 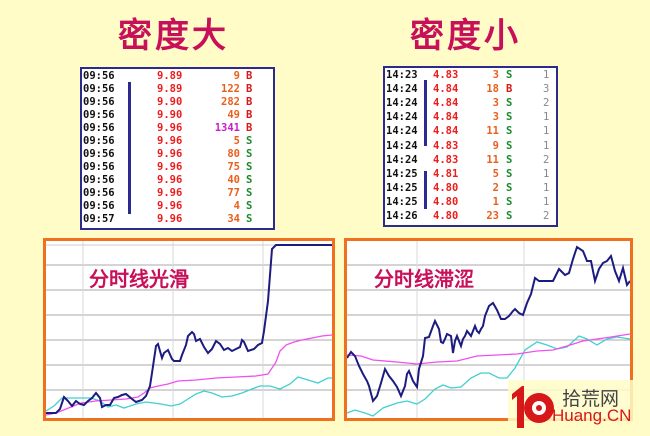 What do you see at coordinates (470, 188) in the screenshot?
I see `tick-row: 14:25 4.80 2 S 1` at bounding box center [470, 188].